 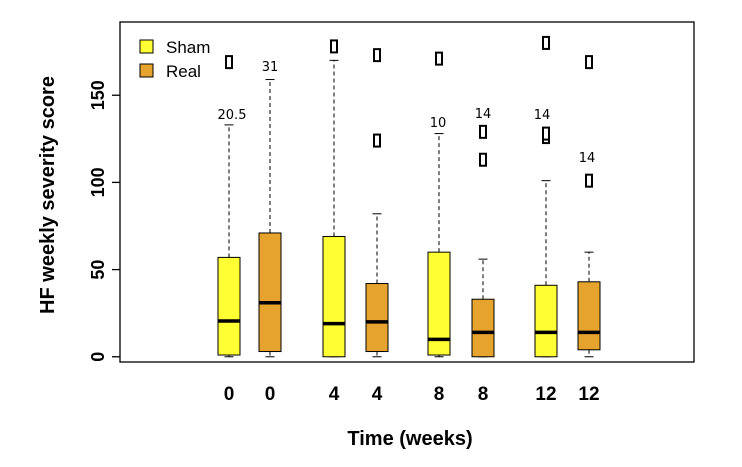 What do you see at coordinates (98, 357) in the screenshot?
I see `y-tick-label: 0` at bounding box center [98, 357].